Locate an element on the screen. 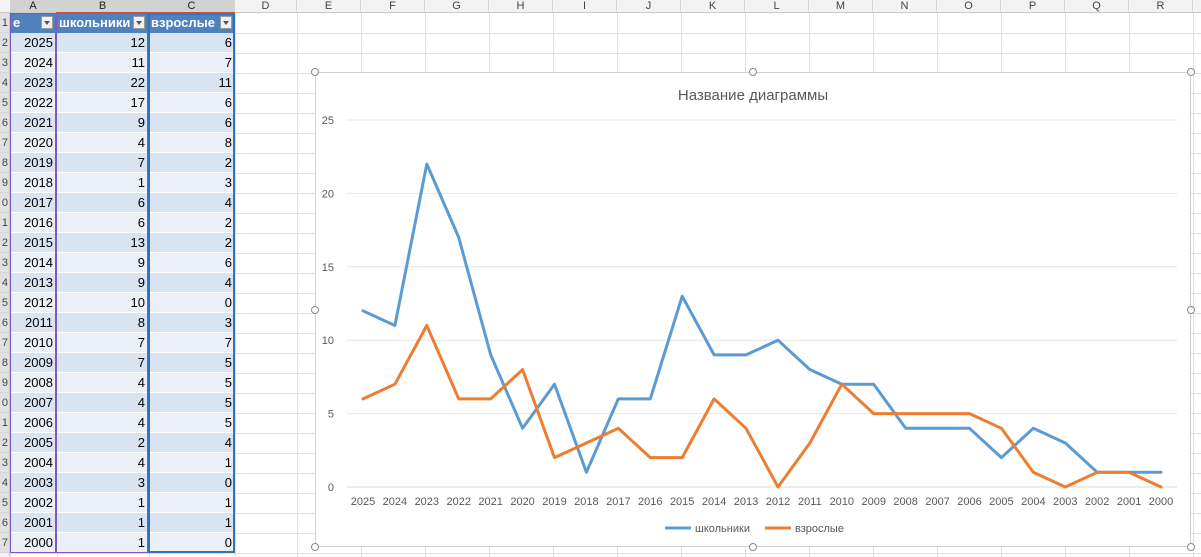 The width and height of the screenshot is (1201, 557). column-header-m: M is located at coordinates (841, 6).